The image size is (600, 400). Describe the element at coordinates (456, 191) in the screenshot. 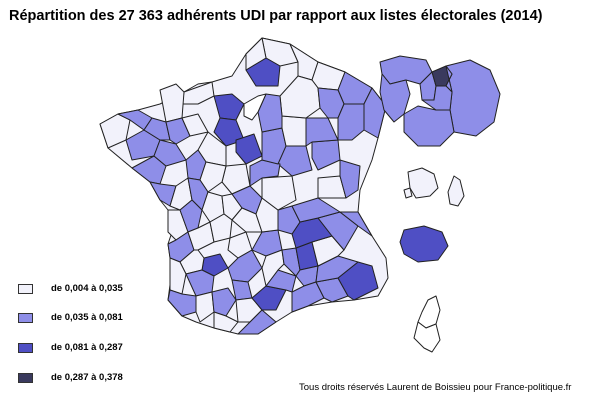

I see `martinique` at that location.